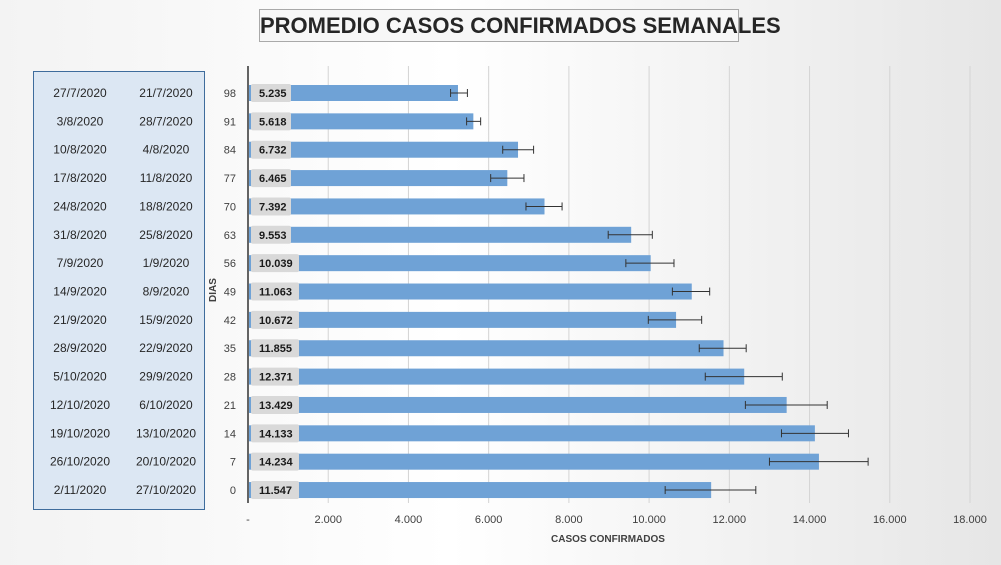 The width and height of the screenshot is (1001, 565). What do you see at coordinates (80, 490) in the screenshot?
I see `week-end-date: 2/11/2020` at bounding box center [80, 490].